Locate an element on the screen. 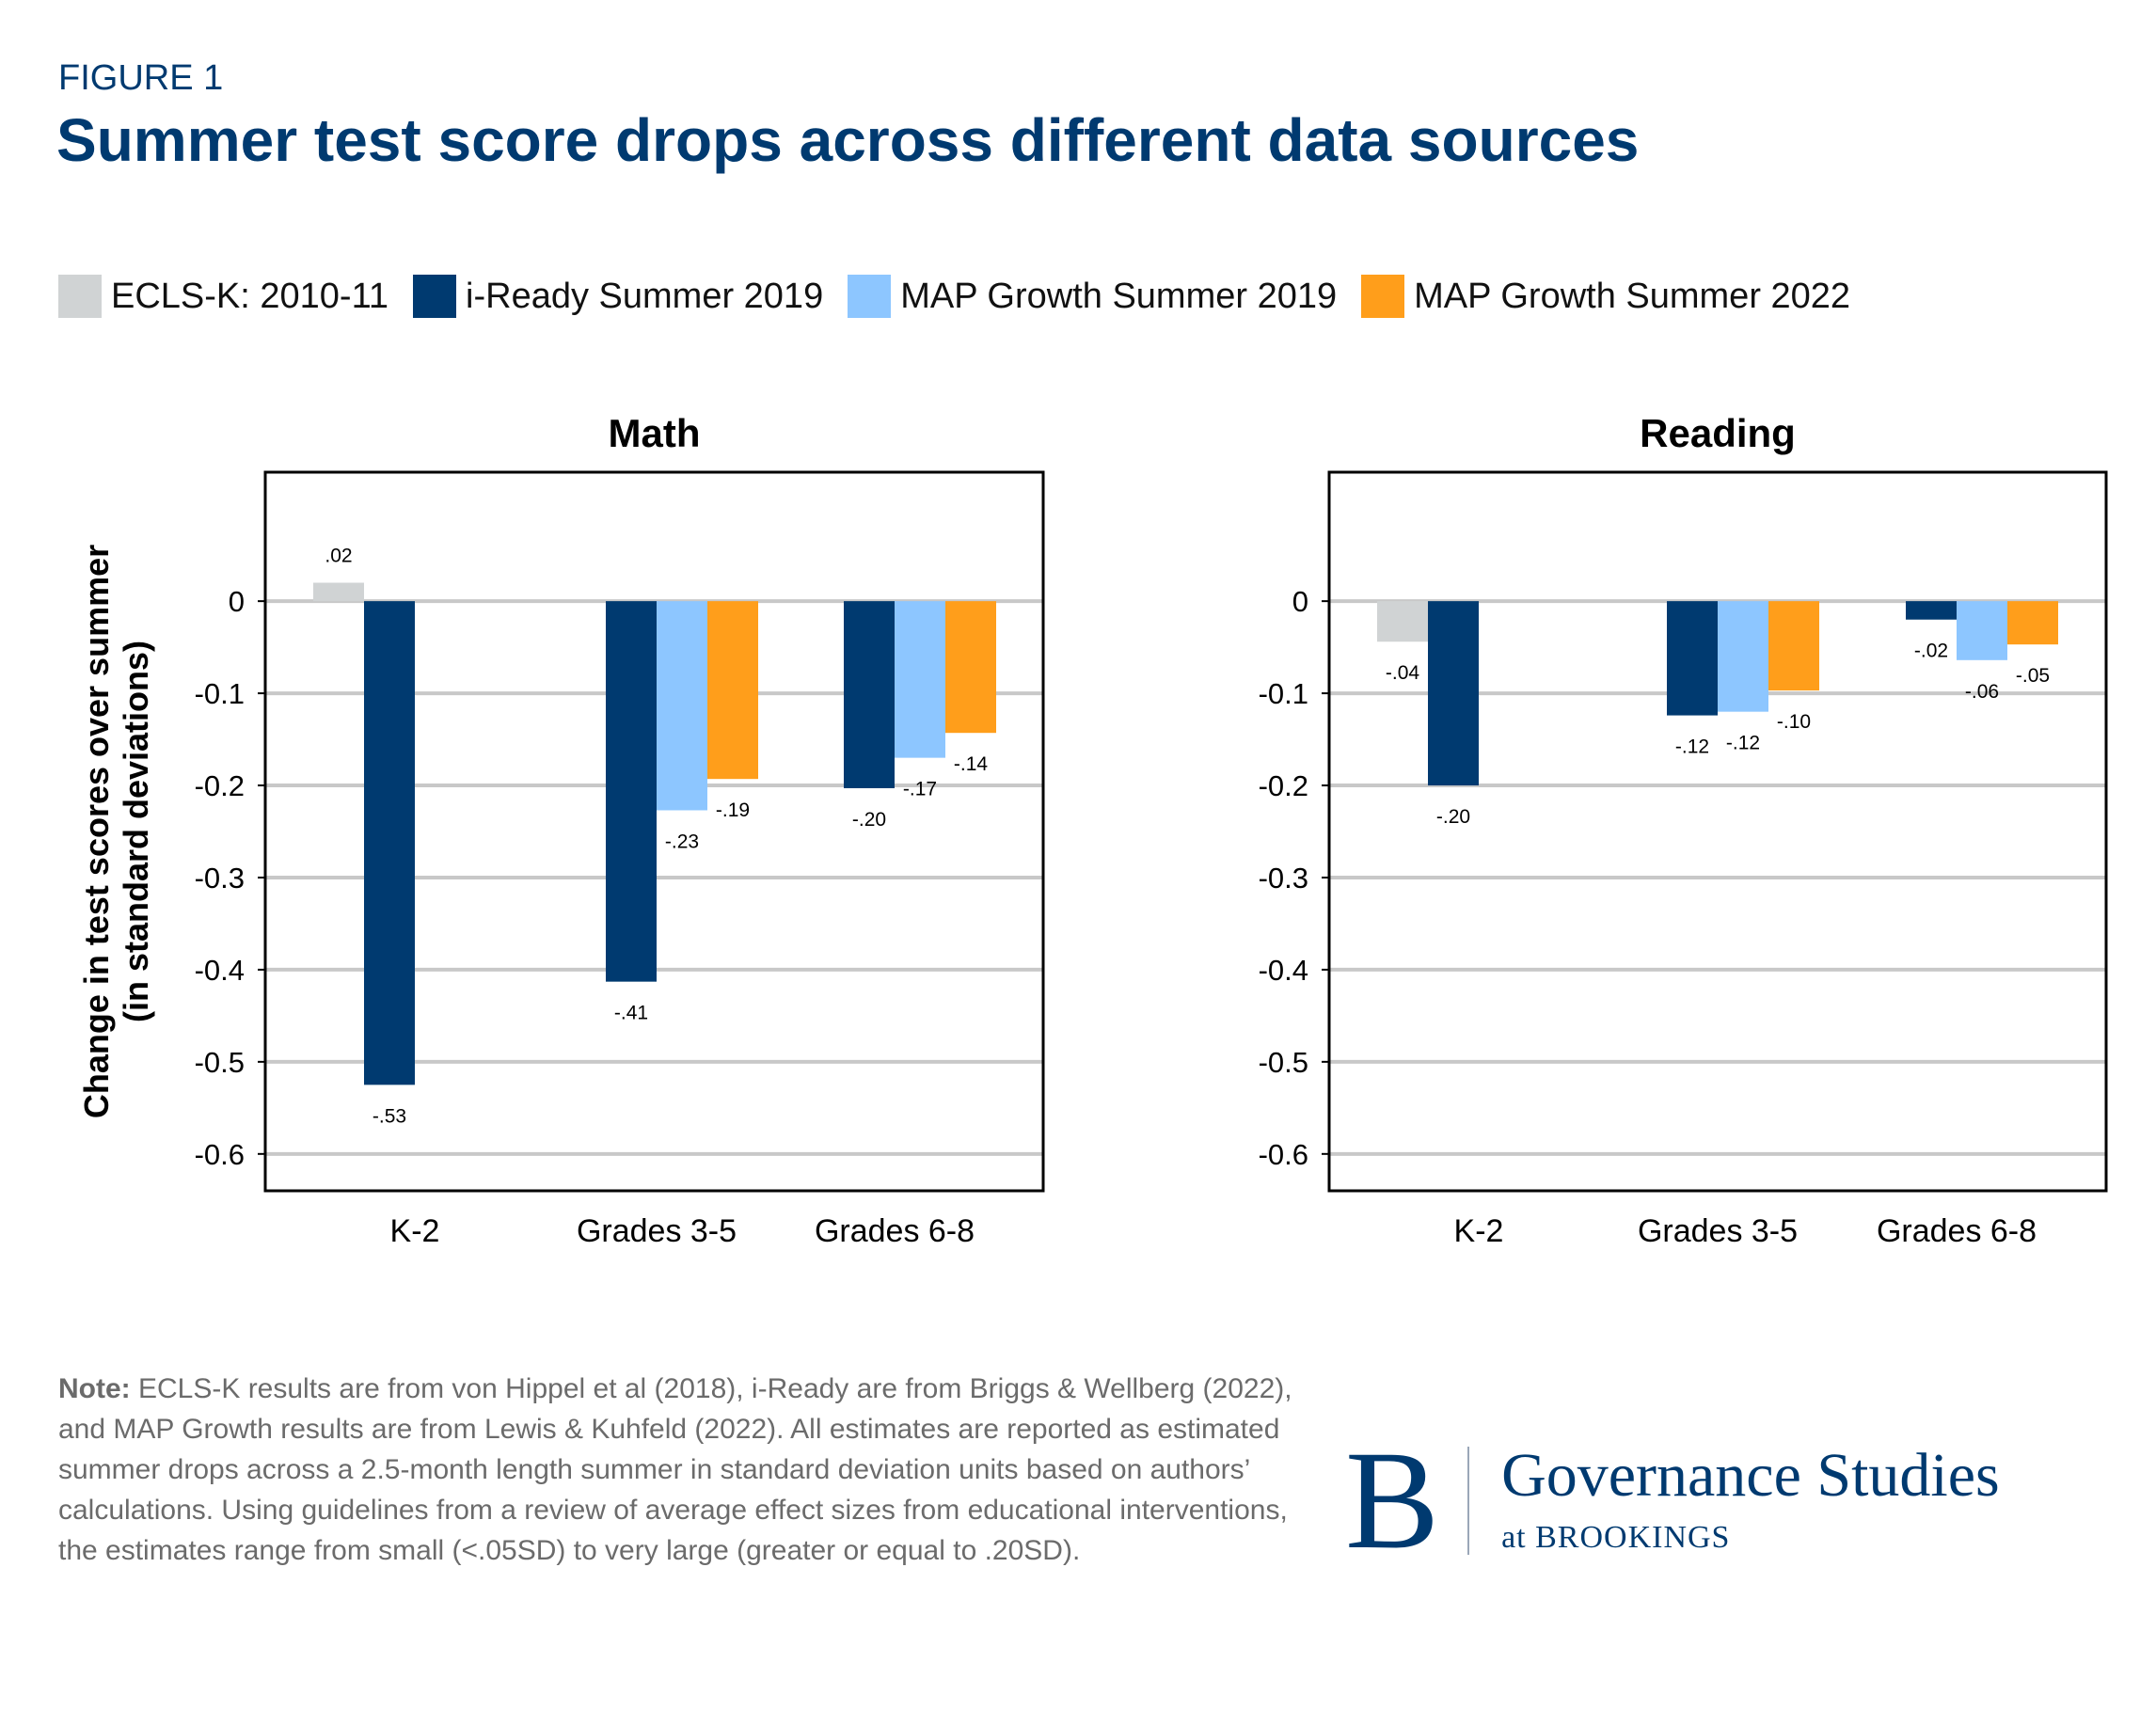  brookings-logo: B Governance Studies at BROOKINGS is located at coordinates (1672, 1500).